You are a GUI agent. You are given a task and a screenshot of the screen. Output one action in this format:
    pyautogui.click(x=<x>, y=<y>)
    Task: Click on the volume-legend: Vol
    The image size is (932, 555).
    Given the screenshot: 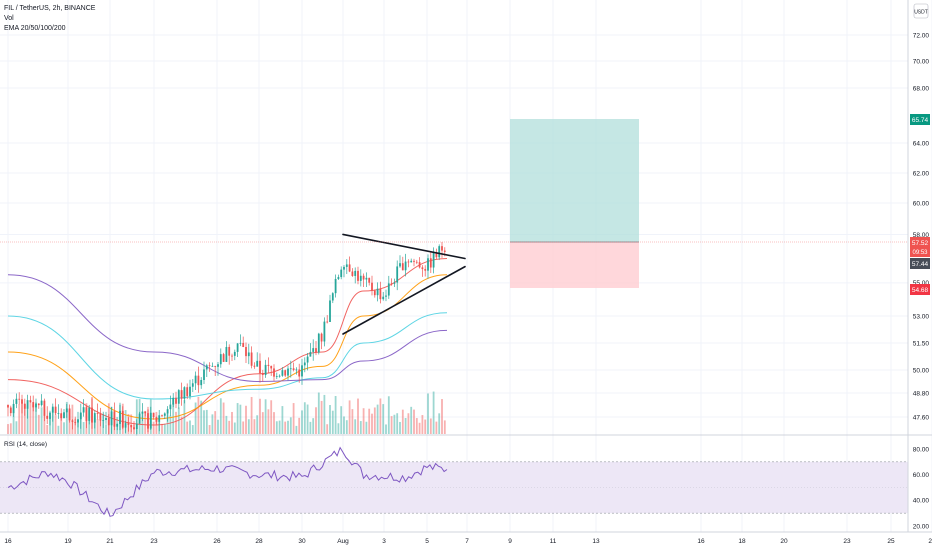 What is the action you would take?
    pyautogui.click(x=9, y=18)
    